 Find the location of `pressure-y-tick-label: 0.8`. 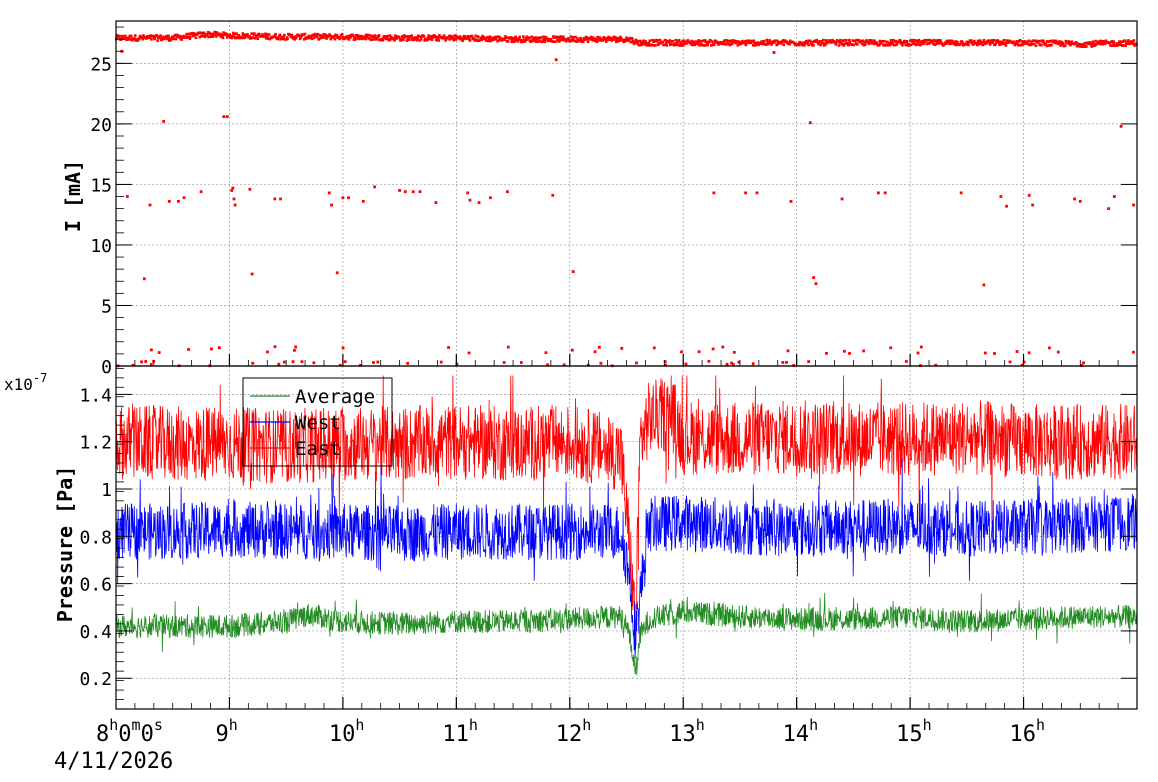

pressure-y-tick-label: 0.8 is located at coordinates (95, 537).